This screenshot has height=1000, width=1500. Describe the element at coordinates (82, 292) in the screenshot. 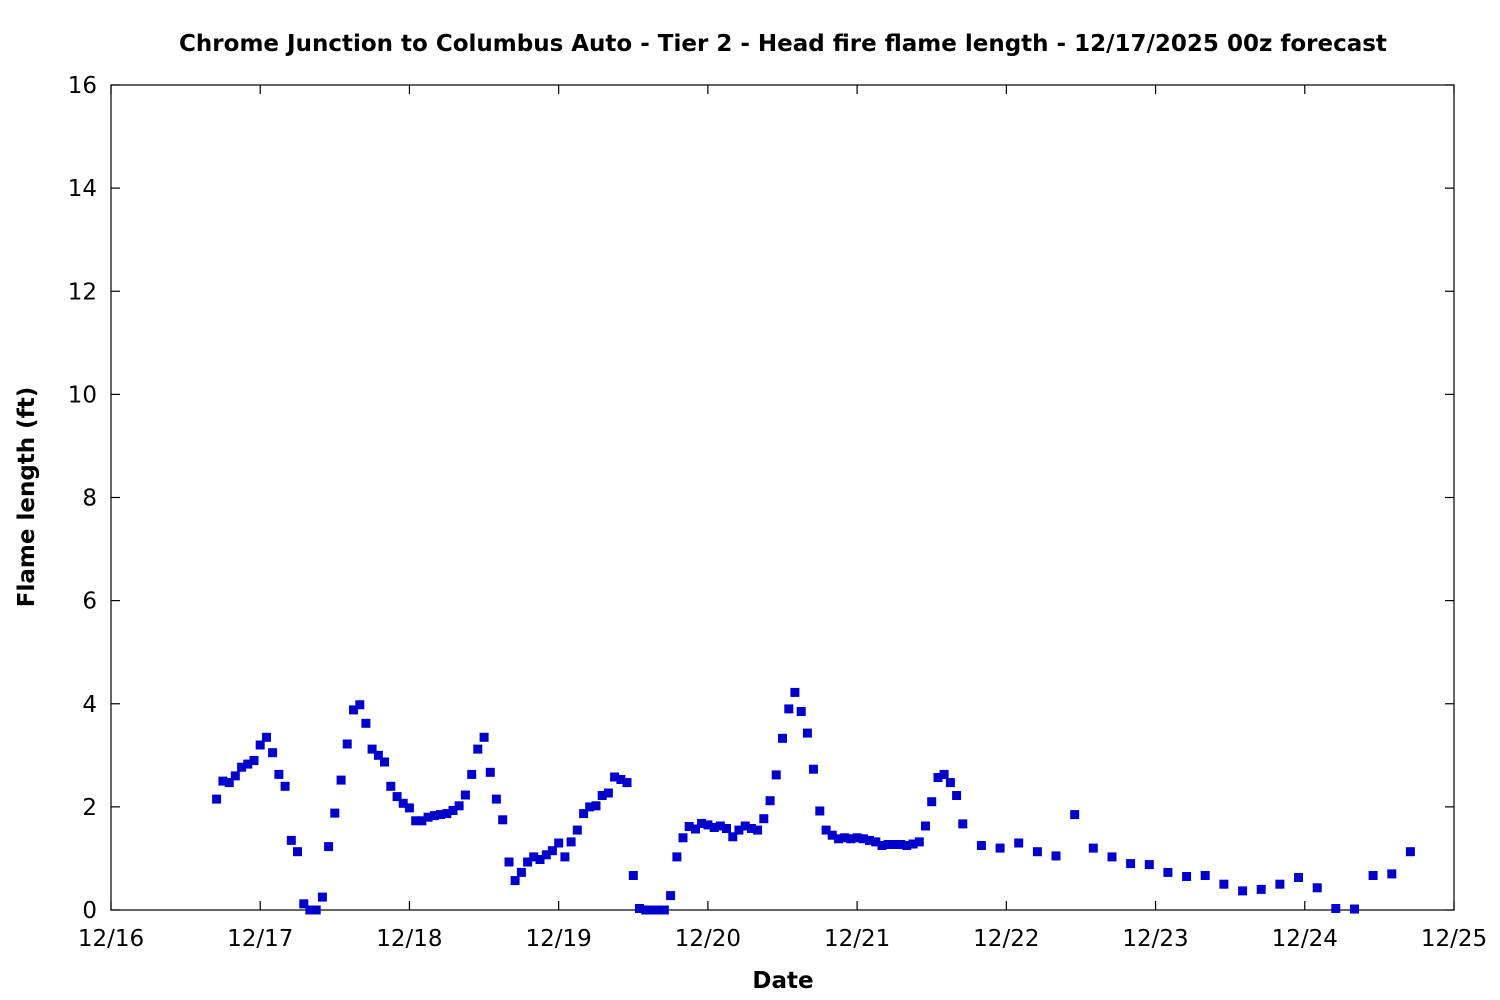

I see `y-tick-label: 12` at that location.